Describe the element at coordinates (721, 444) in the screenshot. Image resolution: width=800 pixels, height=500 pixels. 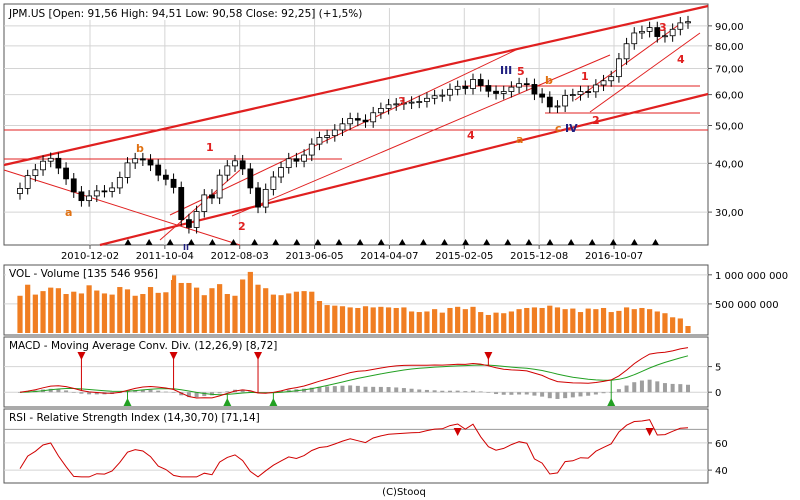
I see `rsi-y-tick-label: 60` at that location.